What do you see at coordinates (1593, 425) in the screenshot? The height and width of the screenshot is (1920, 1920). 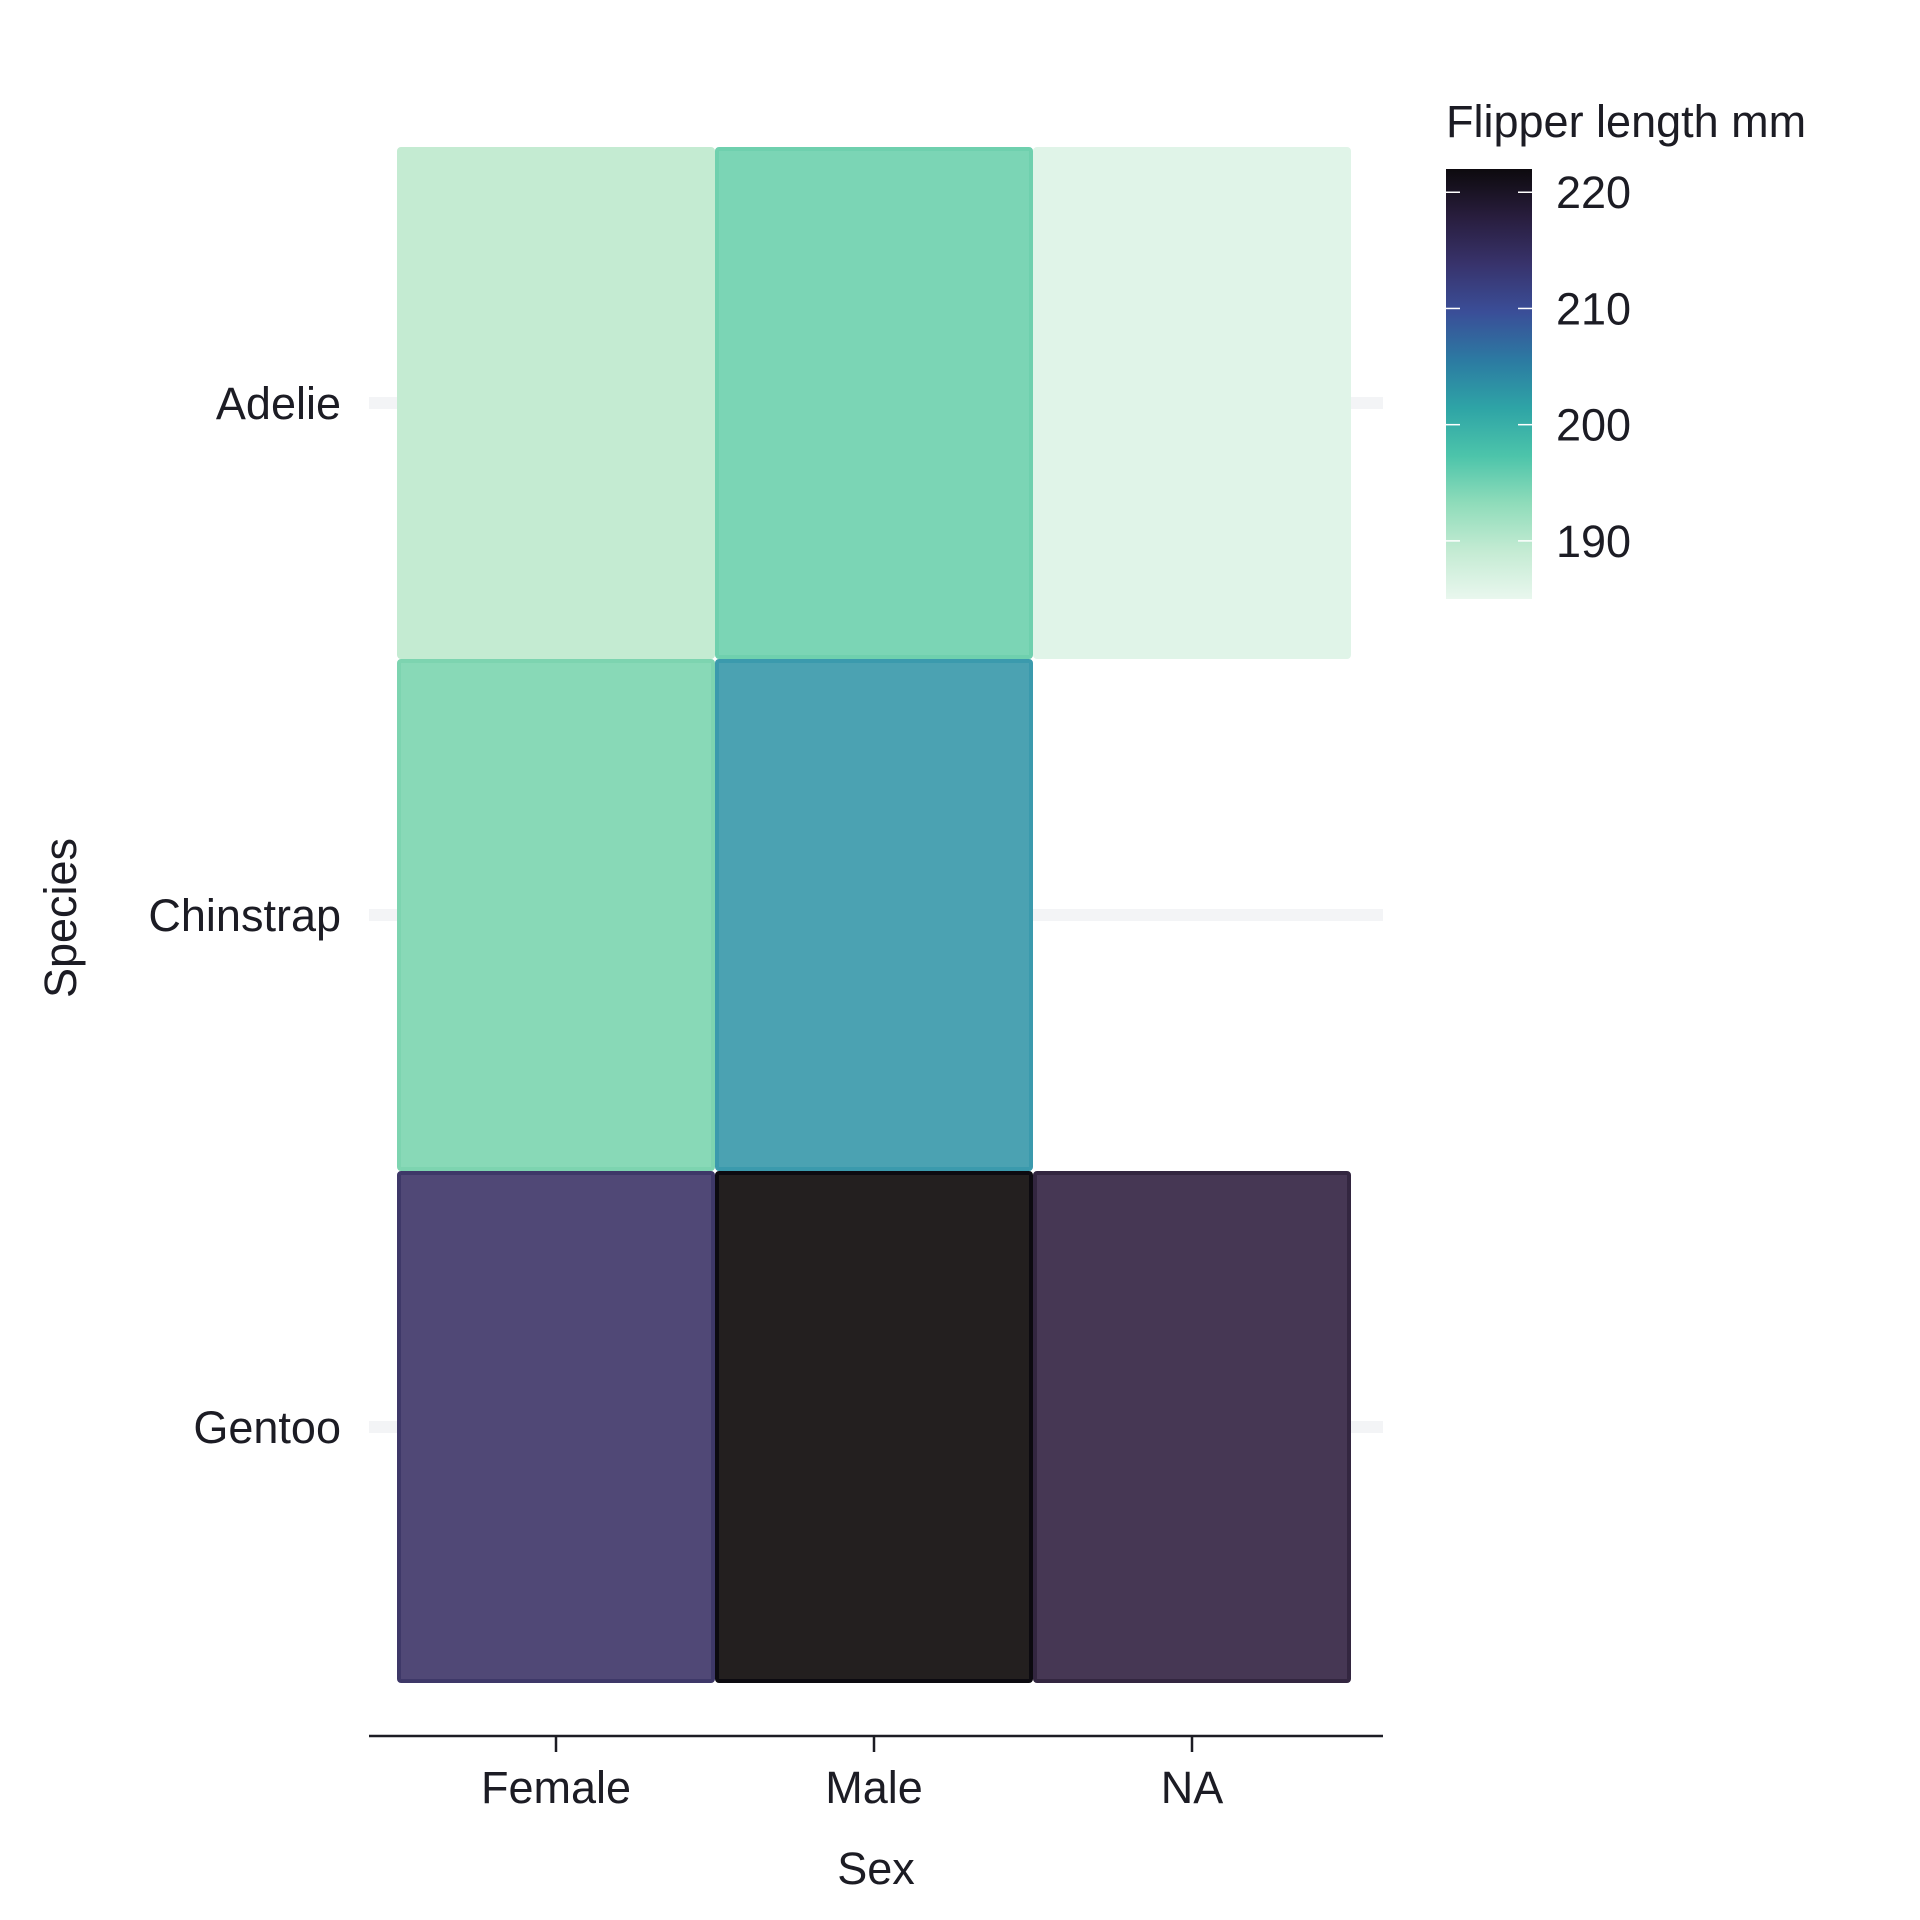 I see `colorbar-label-200: 200` at bounding box center [1593, 425].